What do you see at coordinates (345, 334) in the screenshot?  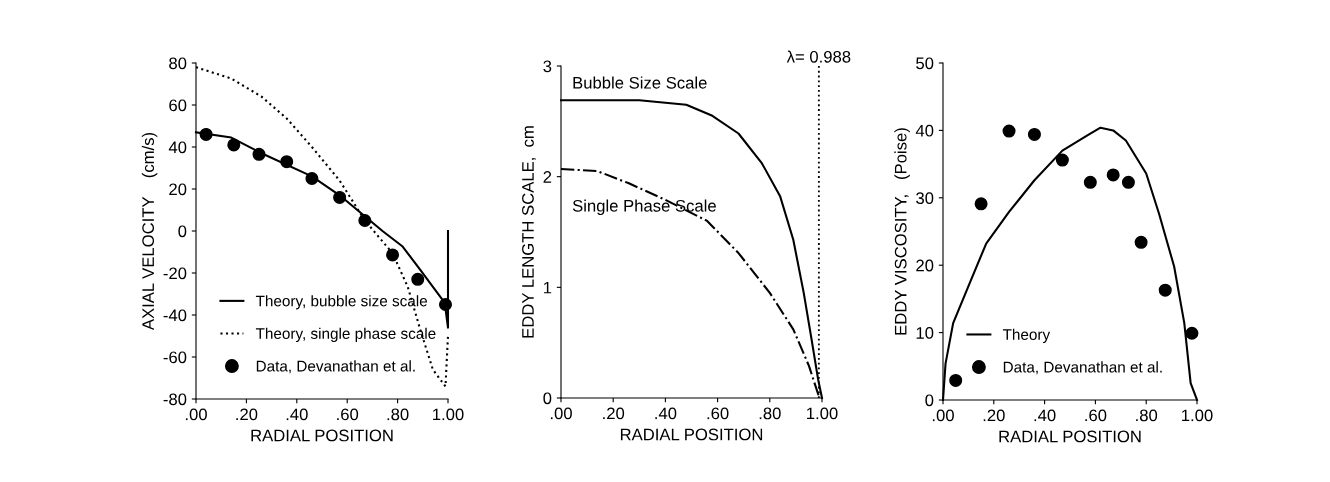 I see `legend-label: Theory, single phase scale` at bounding box center [345, 334].